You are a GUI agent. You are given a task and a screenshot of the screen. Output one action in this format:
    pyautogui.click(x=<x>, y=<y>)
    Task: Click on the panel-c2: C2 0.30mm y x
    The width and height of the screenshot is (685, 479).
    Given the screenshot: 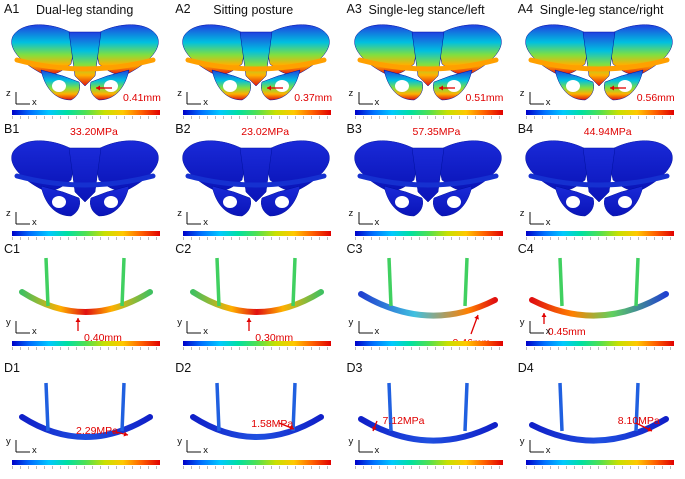 What is the action you would take?
    pyautogui.click(x=256, y=300)
    